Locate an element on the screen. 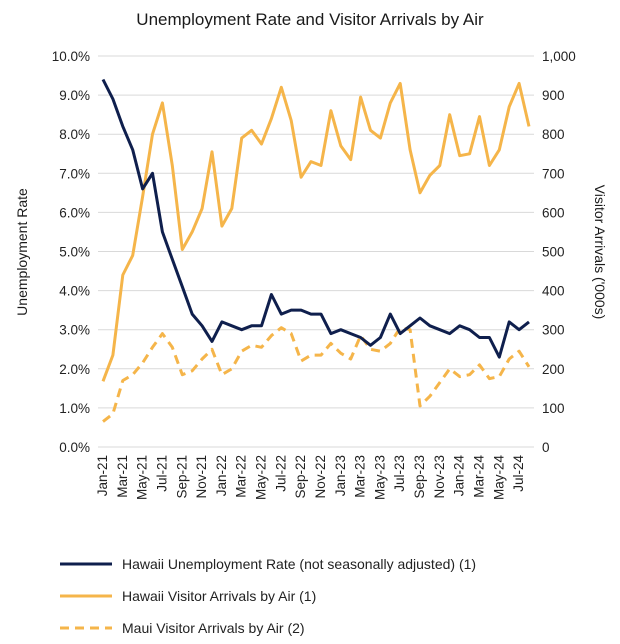 The image size is (620, 644). right-axis-ticks: 0 100 200 300 400 500 600 700 800 900 1,000 is located at coordinates (559, 252).